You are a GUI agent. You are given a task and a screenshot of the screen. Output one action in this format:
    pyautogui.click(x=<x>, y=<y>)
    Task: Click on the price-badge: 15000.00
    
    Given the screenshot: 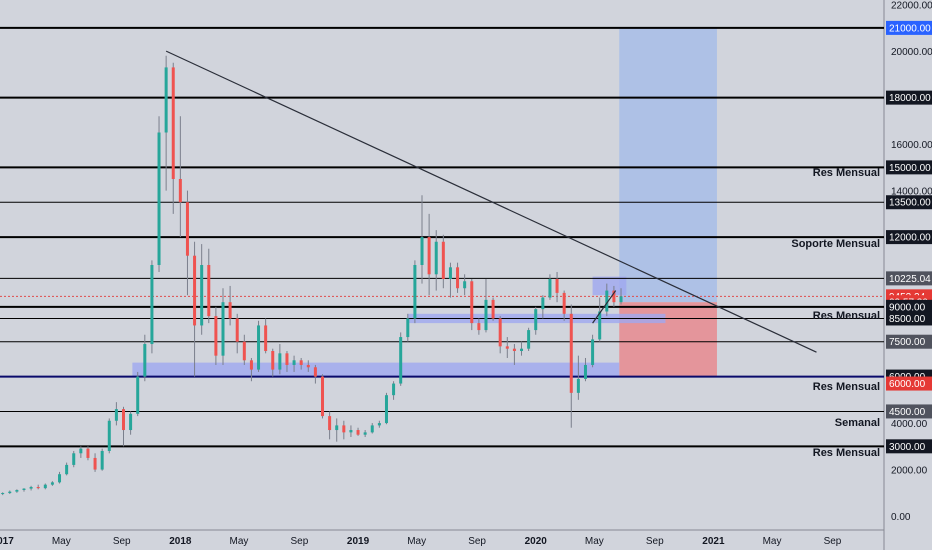 What is the action you would take?
    pyautogui.click(x=909, y=167)
    